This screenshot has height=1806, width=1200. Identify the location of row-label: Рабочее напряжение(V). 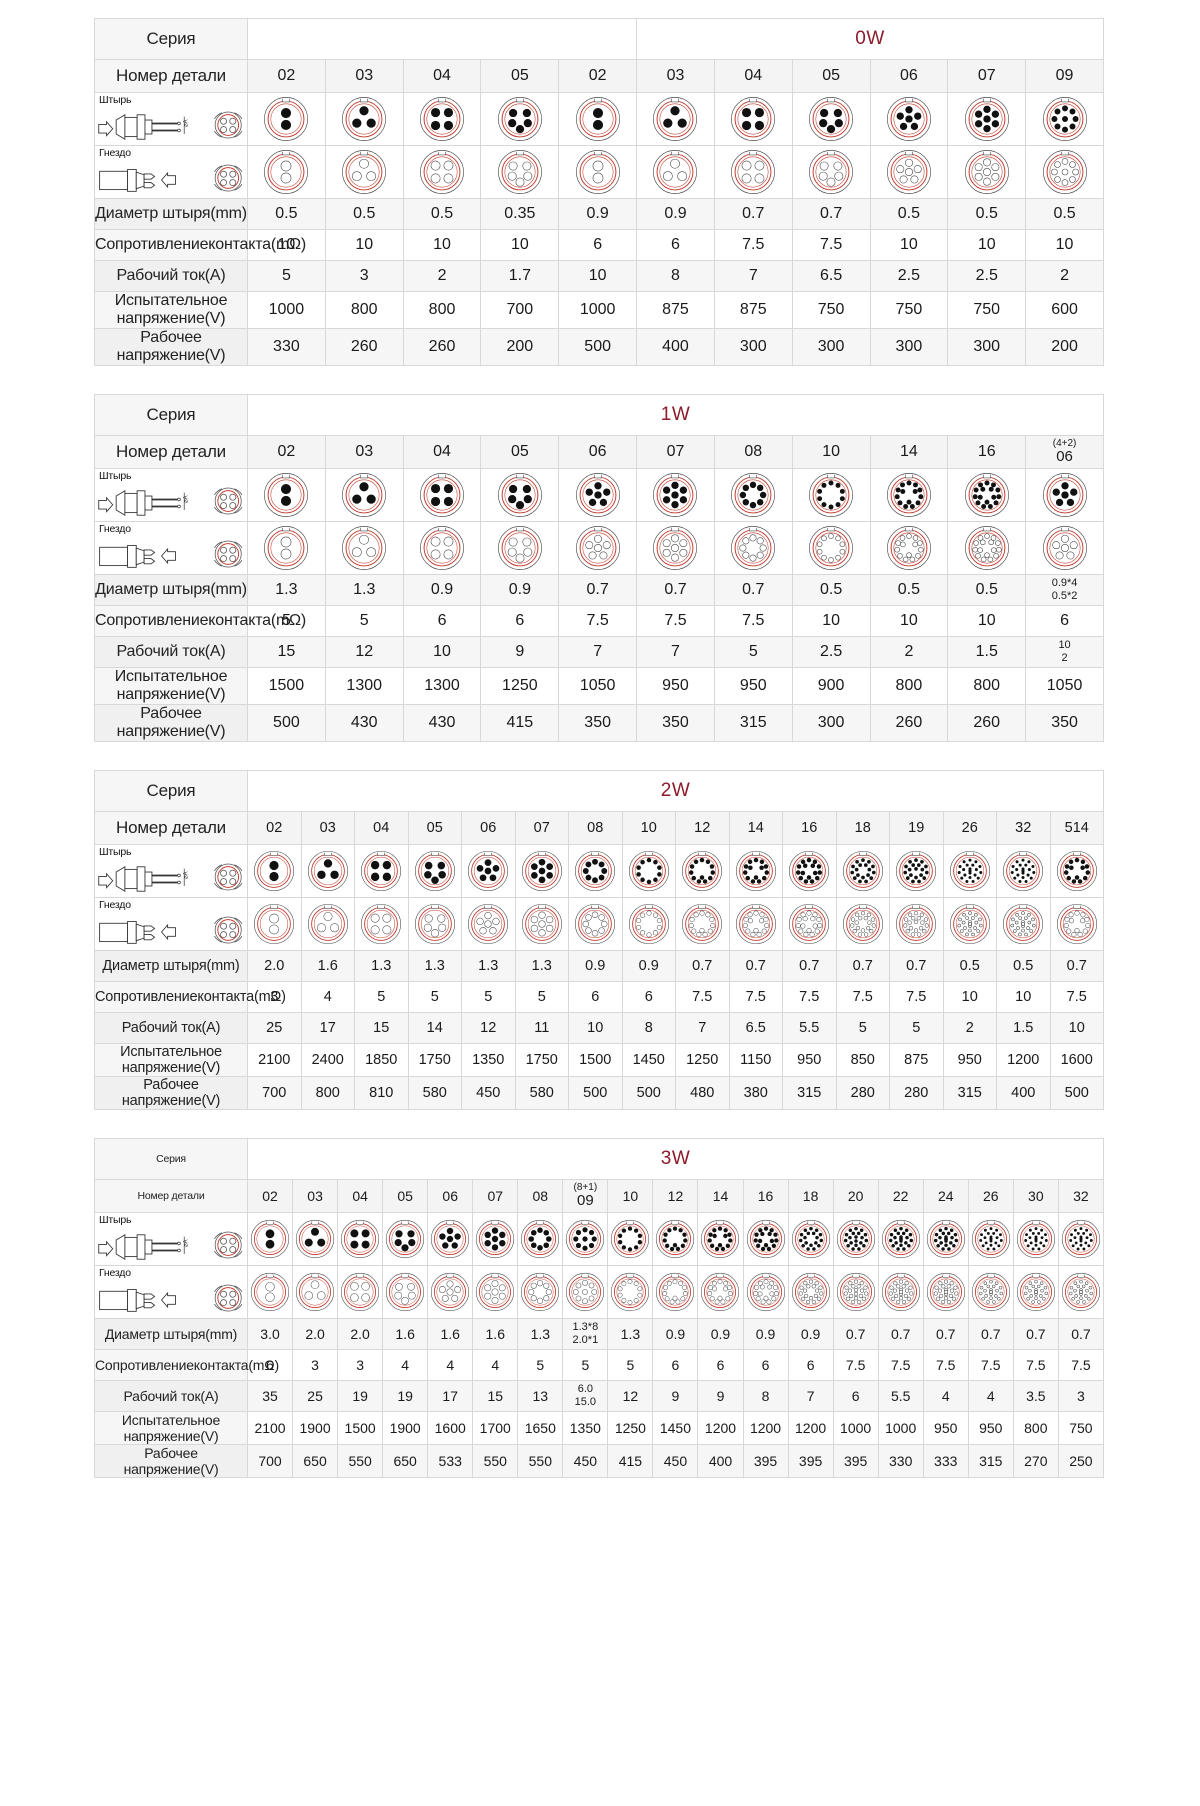
(171, 723).